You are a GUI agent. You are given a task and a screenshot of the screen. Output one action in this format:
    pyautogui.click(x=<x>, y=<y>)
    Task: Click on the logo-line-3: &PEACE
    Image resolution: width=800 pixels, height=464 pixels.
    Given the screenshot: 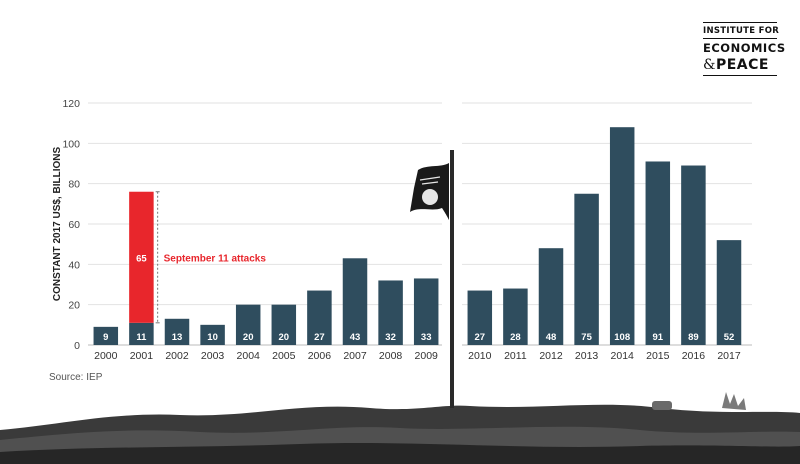 What is the action you would take?
    pyautogui.click(x=740, y=65)
    